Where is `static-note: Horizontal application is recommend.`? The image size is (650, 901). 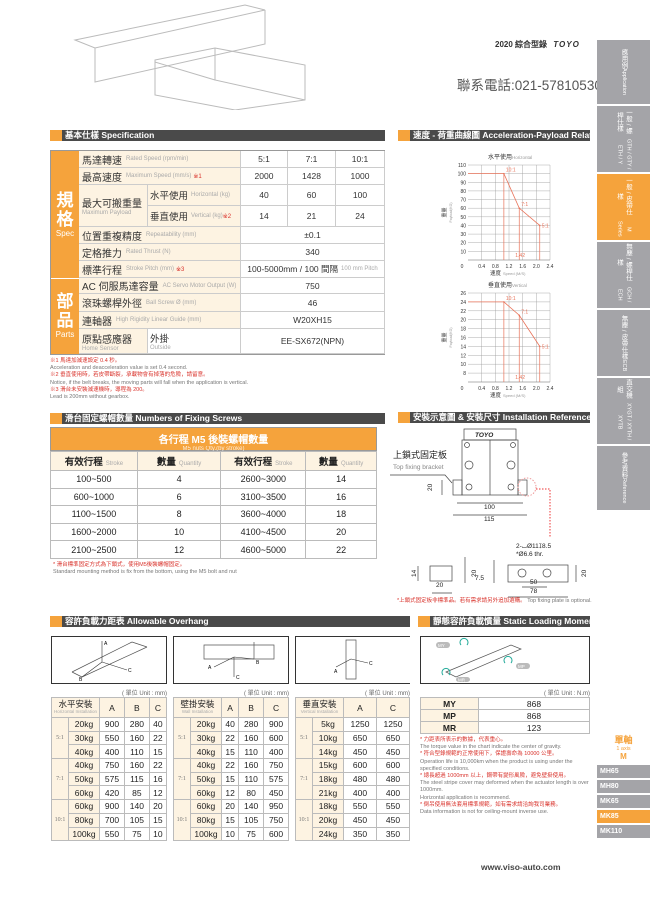
static-note: Horizontal application is recommend. is located at coordinates (465, 797).